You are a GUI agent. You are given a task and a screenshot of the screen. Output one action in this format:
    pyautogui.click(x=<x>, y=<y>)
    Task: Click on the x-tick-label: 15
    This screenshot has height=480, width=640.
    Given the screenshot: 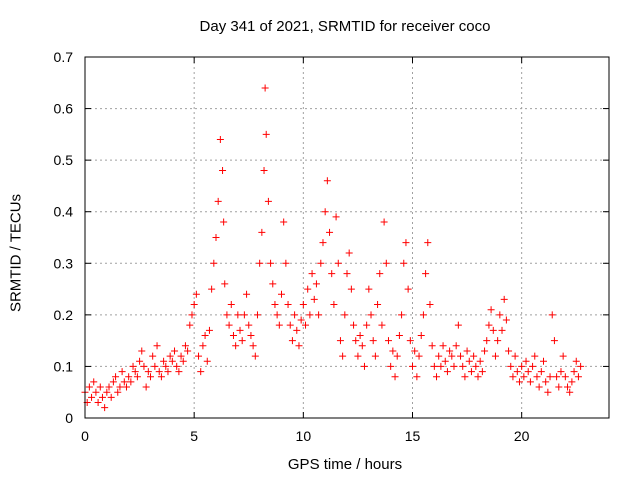 What is the action you would take?
    pyautogui.click(x=413, y=436)
    